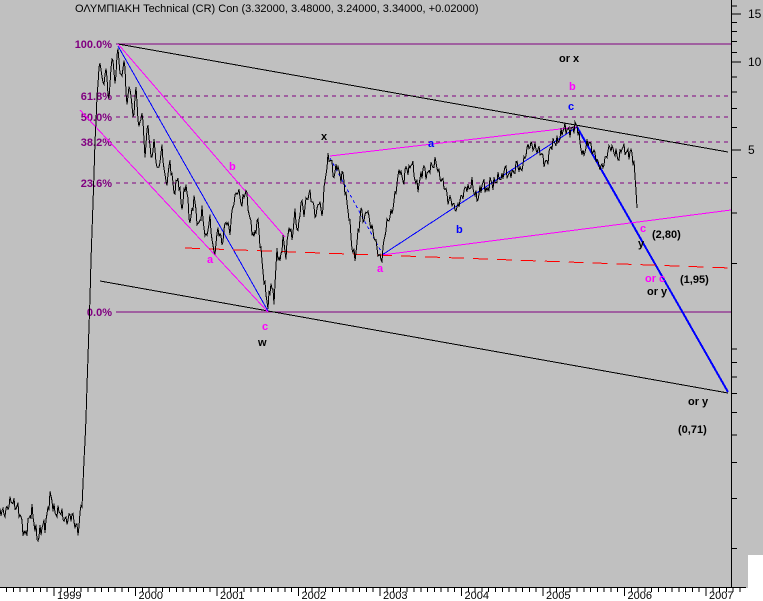 This screenshot has width=763, height=601. What do you see at coordinates (99, 313) in the screenshot?
I see `fib-label: 0.0%` at bounding box center [99, 313].